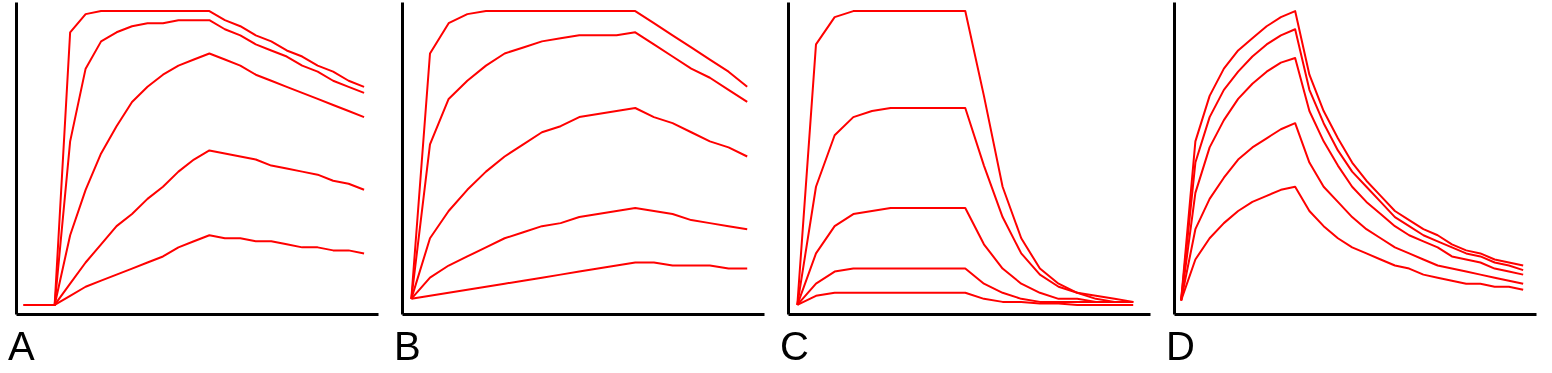 This screenshot has height=373, width=1552. Describe the element at coordinates (407, 346) in the screenshot. I see `text: B` at that location.